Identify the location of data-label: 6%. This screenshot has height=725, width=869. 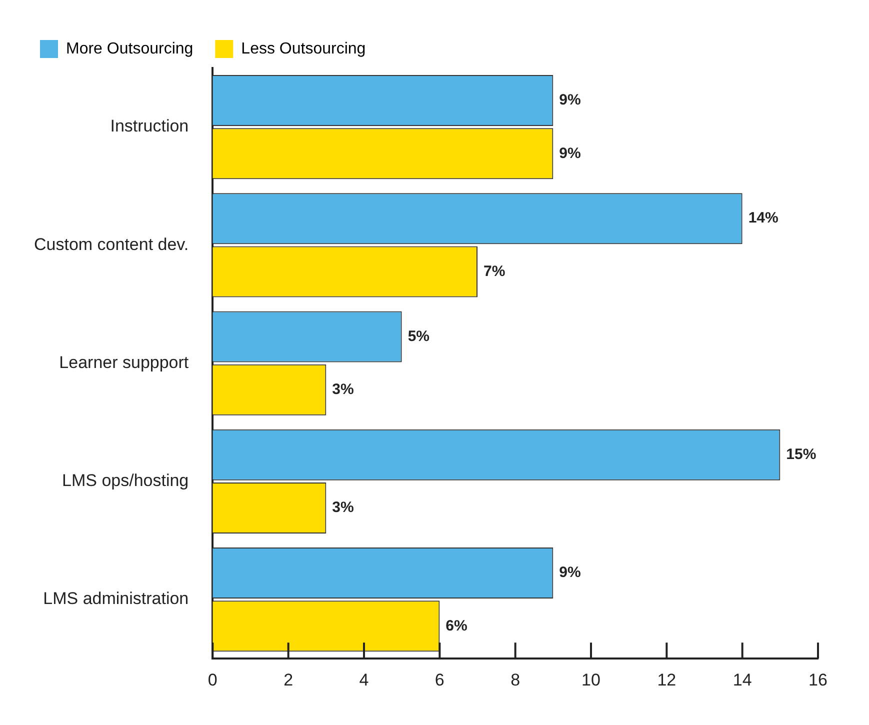
(457, 625).